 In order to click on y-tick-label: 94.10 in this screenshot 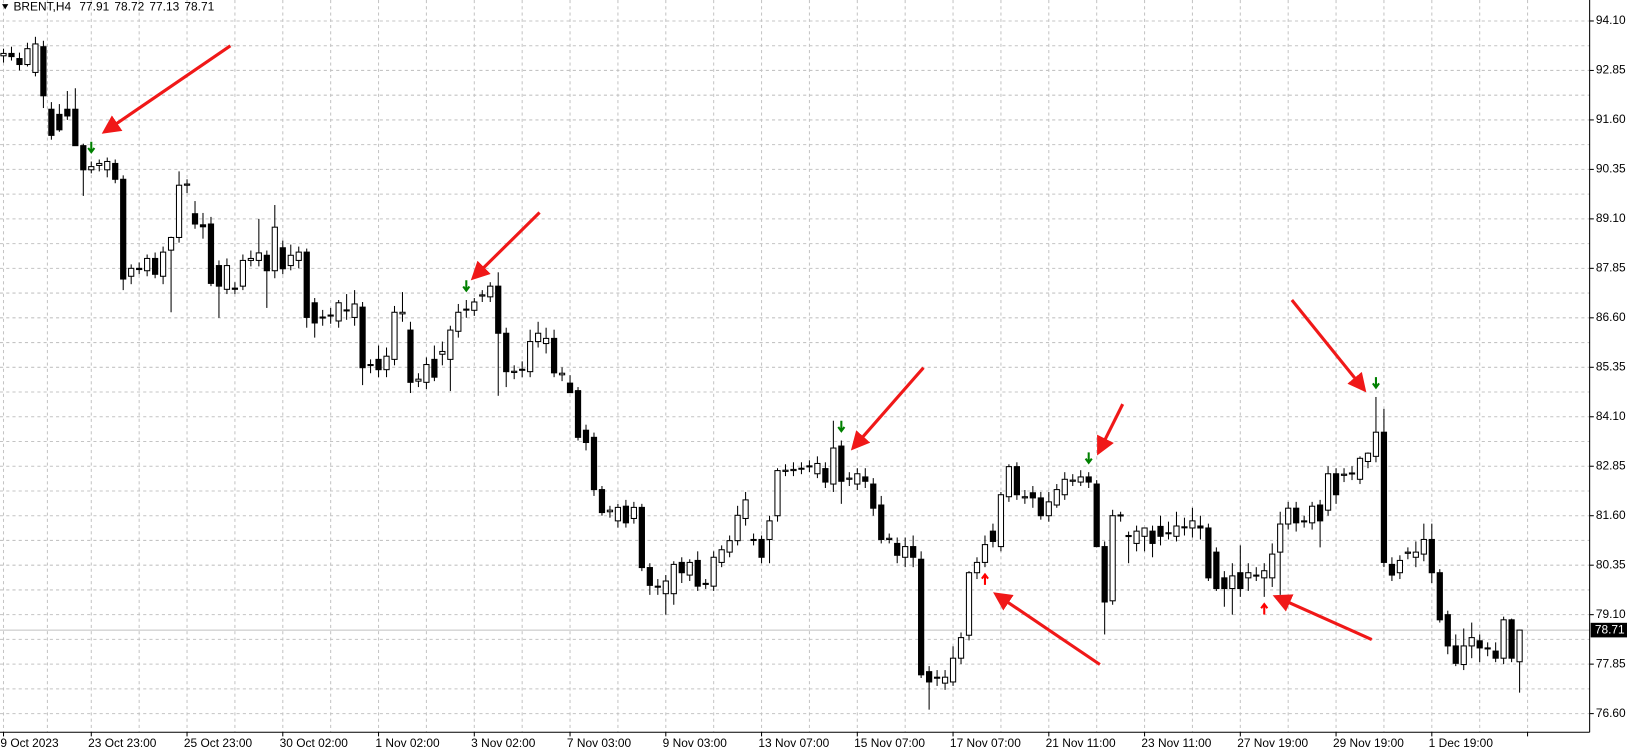, I will do `click(1611, 20)`.